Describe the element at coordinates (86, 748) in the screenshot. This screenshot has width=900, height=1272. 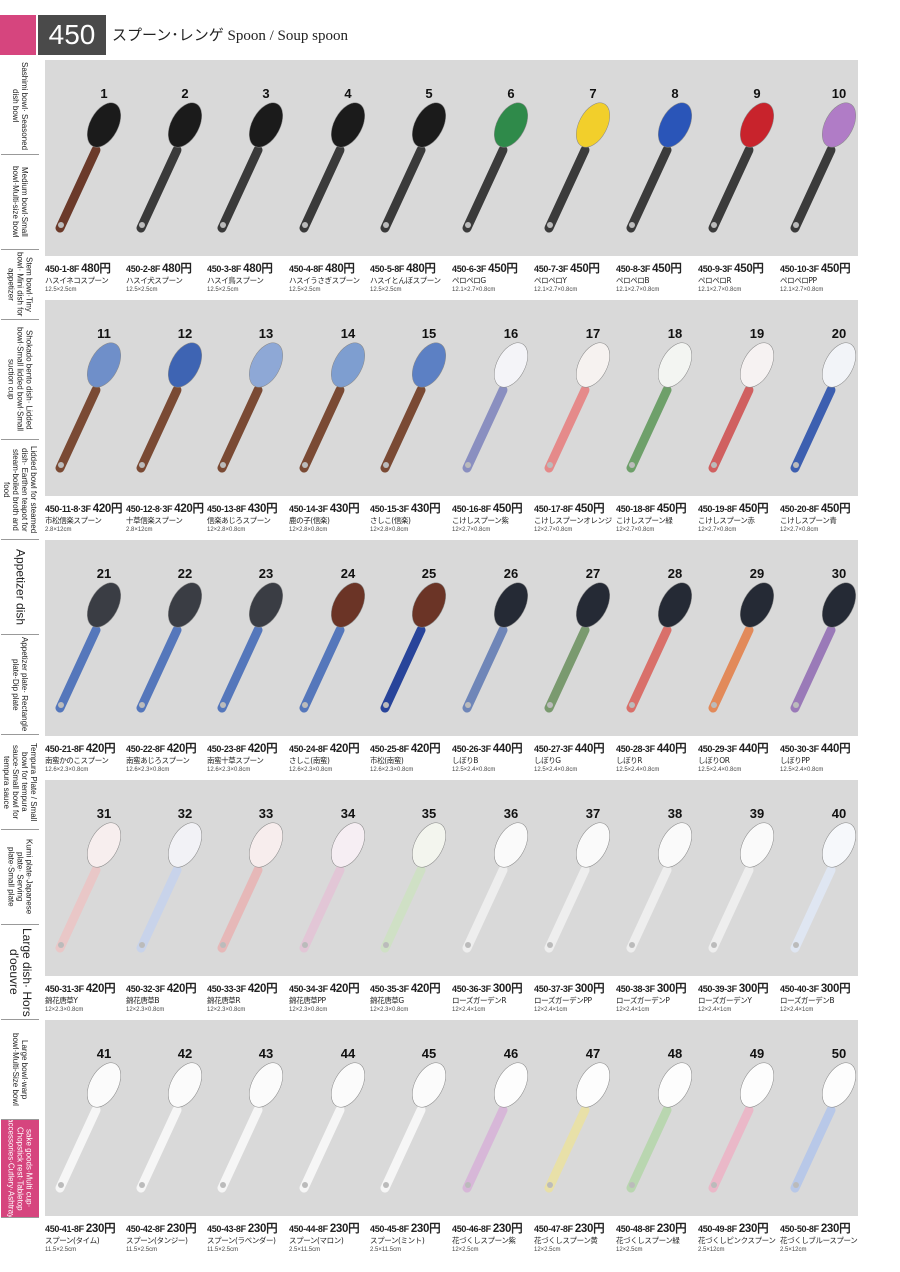
I see `code-price: 450-21-8F 420円` at that location.